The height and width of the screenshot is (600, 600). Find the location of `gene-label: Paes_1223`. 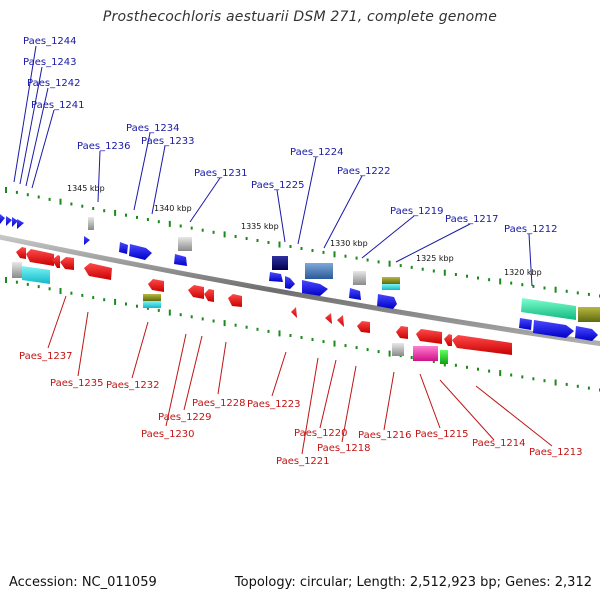

gene-label: Paes_1223 is located at coordinates (274, 404).